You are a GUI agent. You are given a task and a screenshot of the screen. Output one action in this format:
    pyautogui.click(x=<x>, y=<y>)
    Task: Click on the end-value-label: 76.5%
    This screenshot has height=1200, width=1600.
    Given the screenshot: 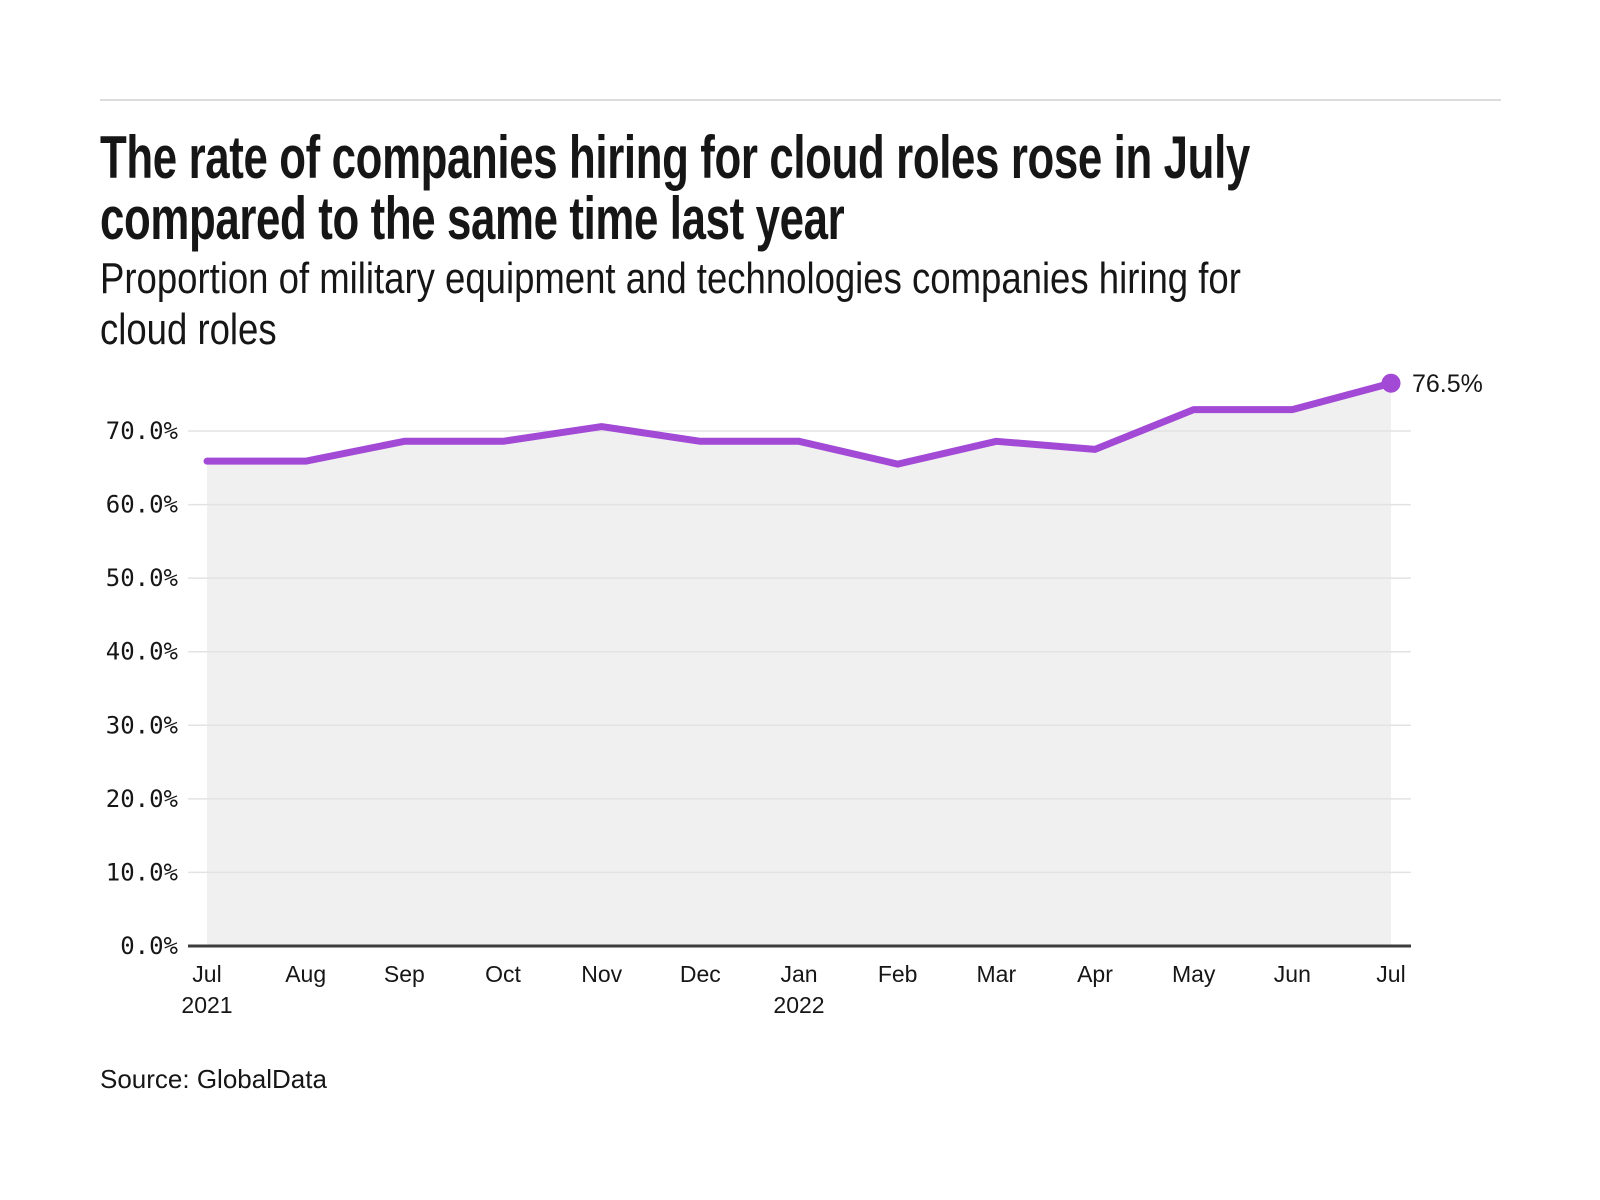 What is the action you would take?
    pyautogui.click(x=1447, y=384)
    